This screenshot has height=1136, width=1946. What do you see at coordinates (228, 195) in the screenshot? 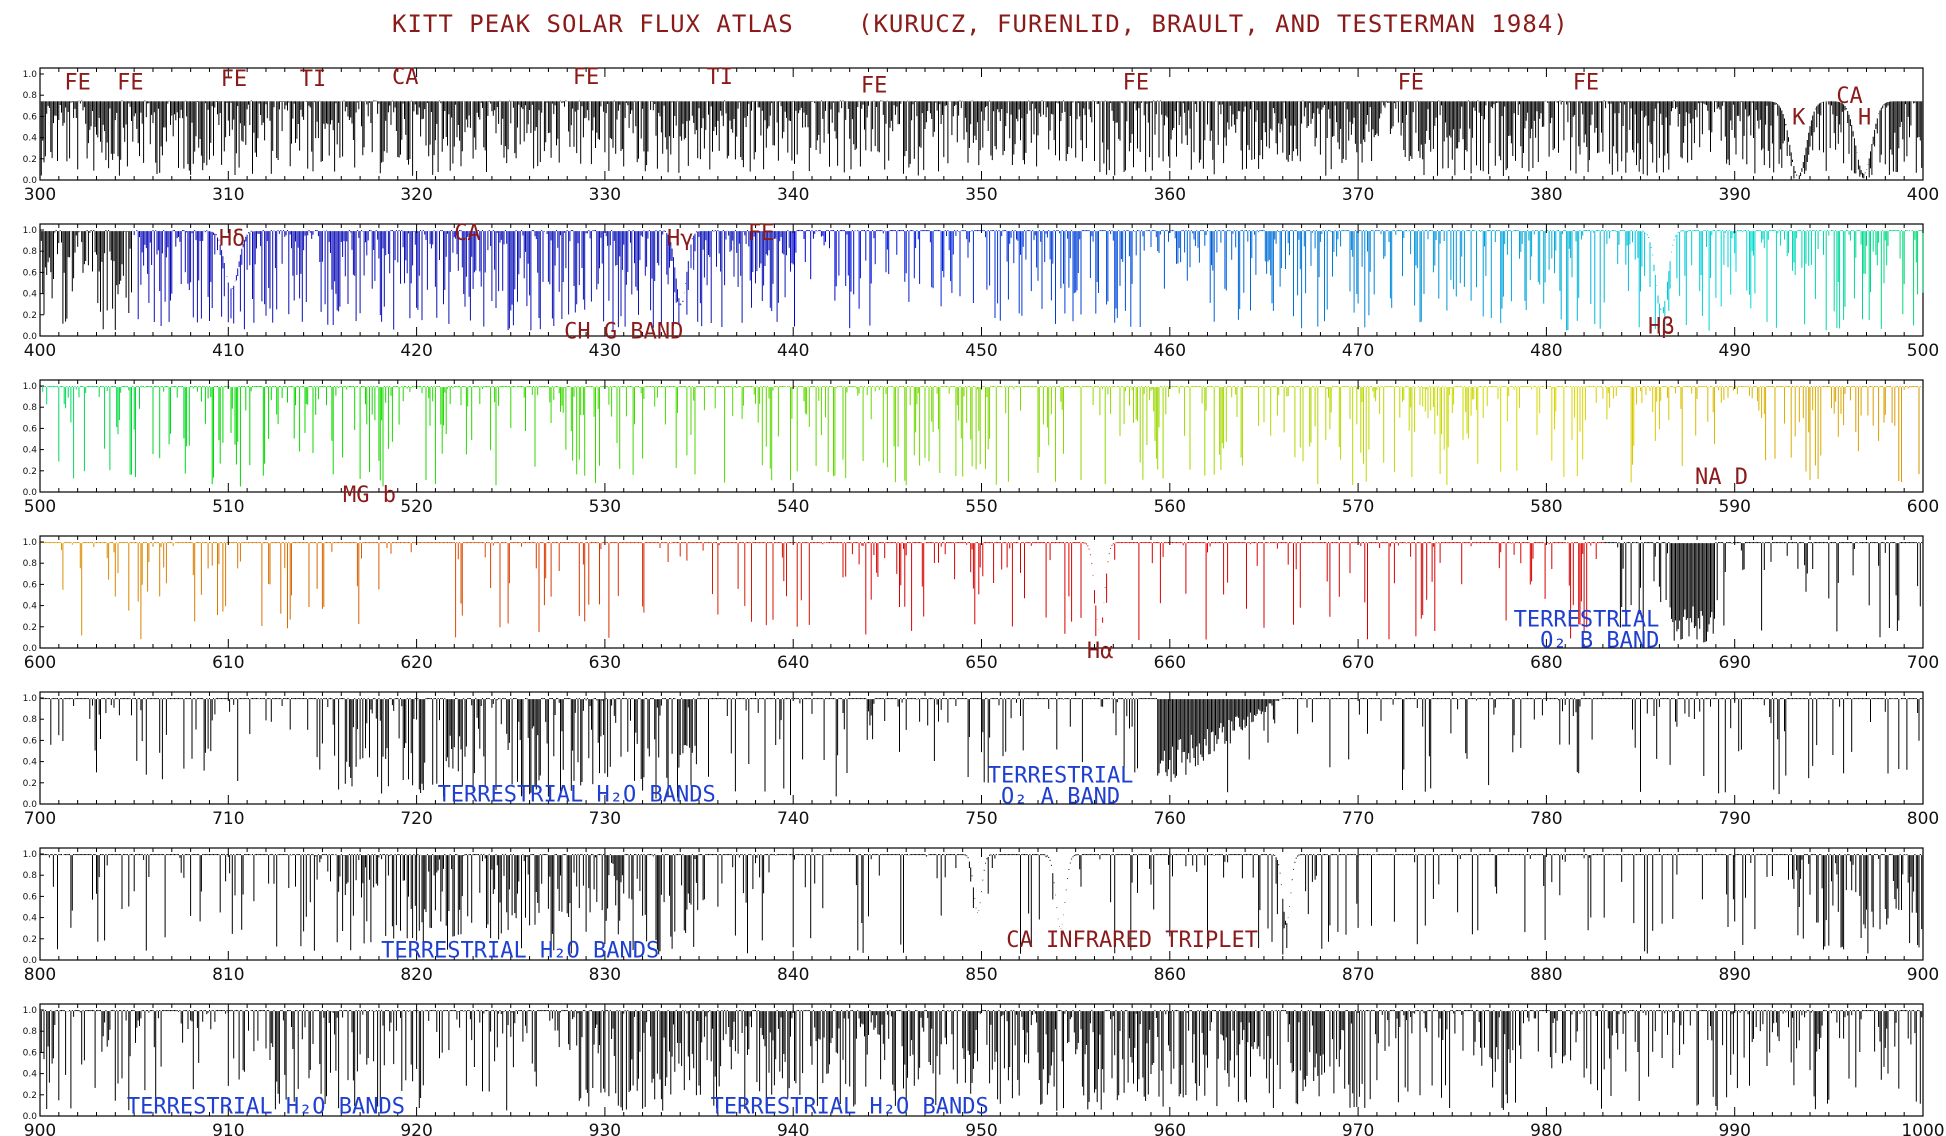
I see `x-tick-label: 310` at bounding box center [228, 195].